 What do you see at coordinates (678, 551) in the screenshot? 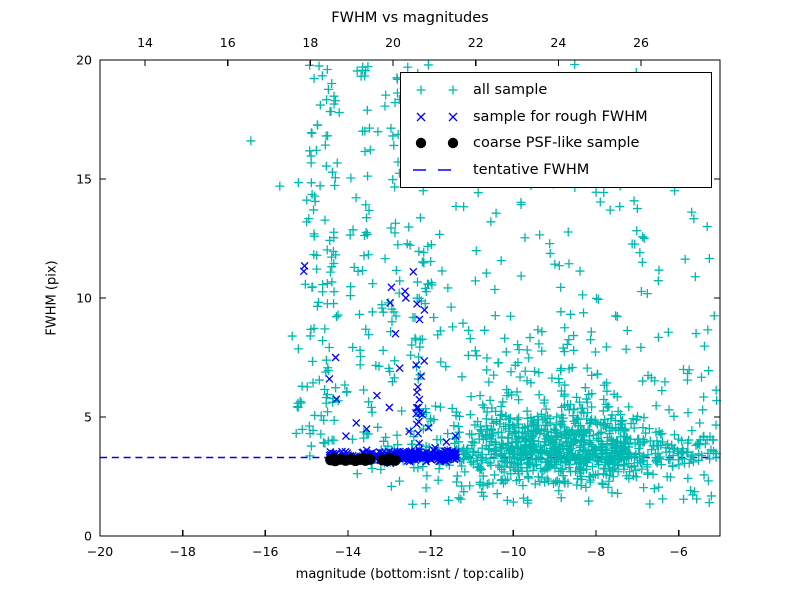
I see `x-tick-label-bottom: −6` at bounding box center [678, 551].